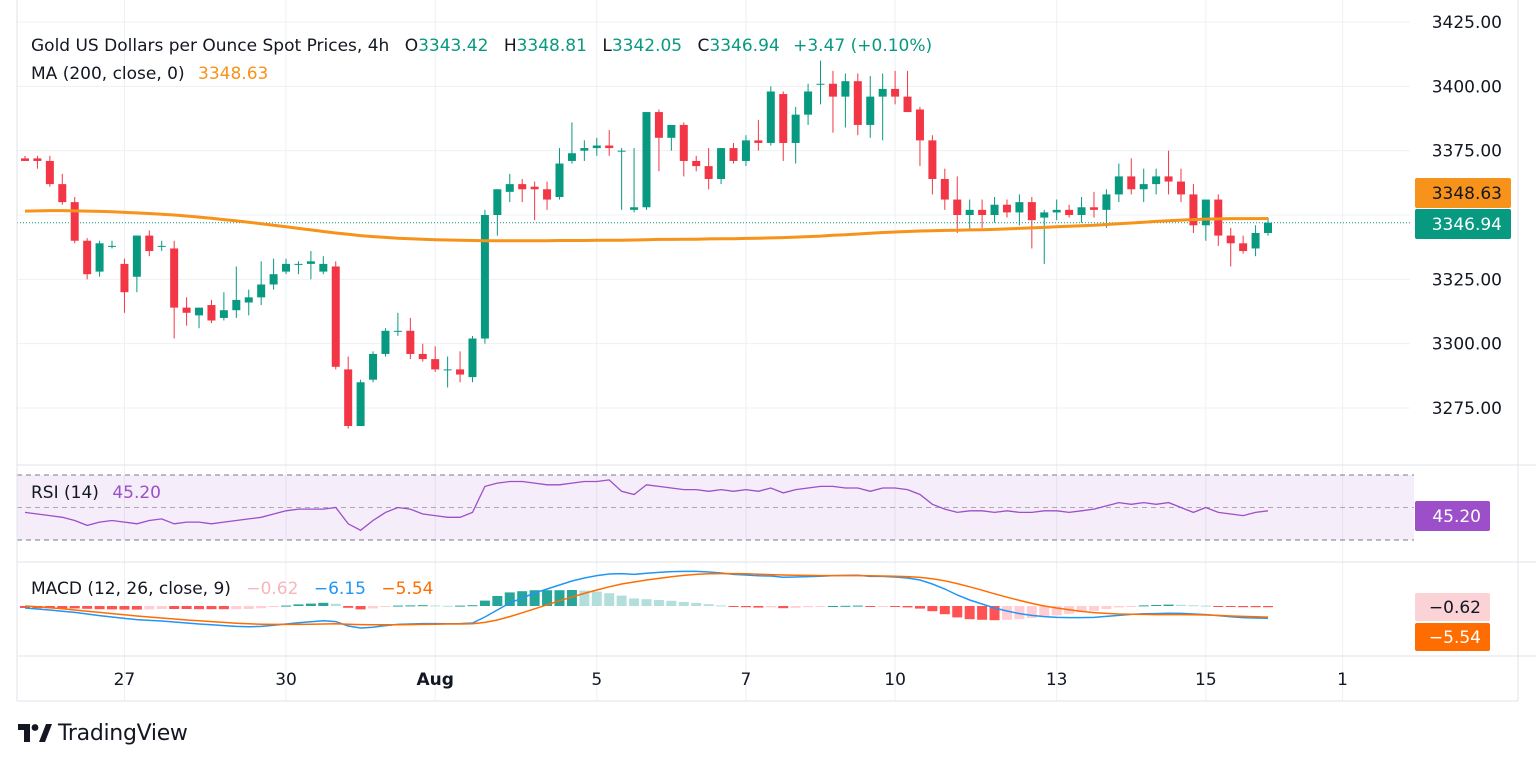  Describe the element at coordinates (1463, 193) in the screenshot. I see `ma-price-badge: 3348.63` at that location.